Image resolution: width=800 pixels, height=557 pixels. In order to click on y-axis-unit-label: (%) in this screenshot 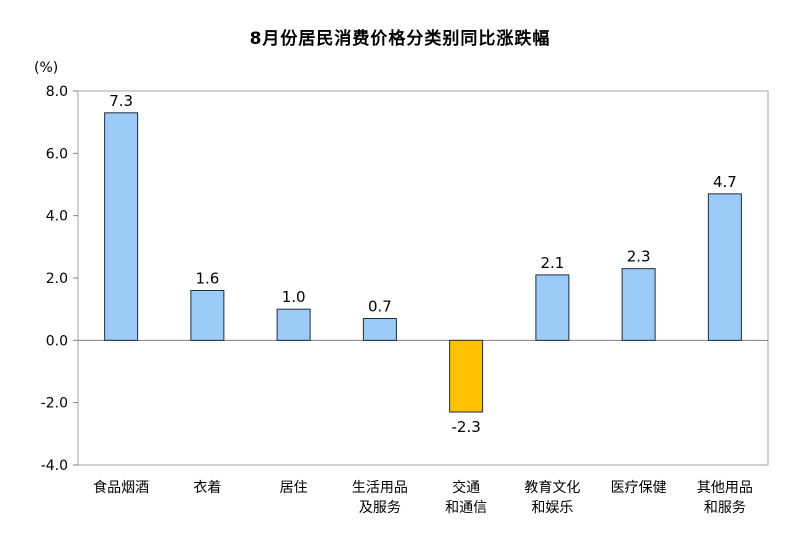, I will do `click(46, 68)`.